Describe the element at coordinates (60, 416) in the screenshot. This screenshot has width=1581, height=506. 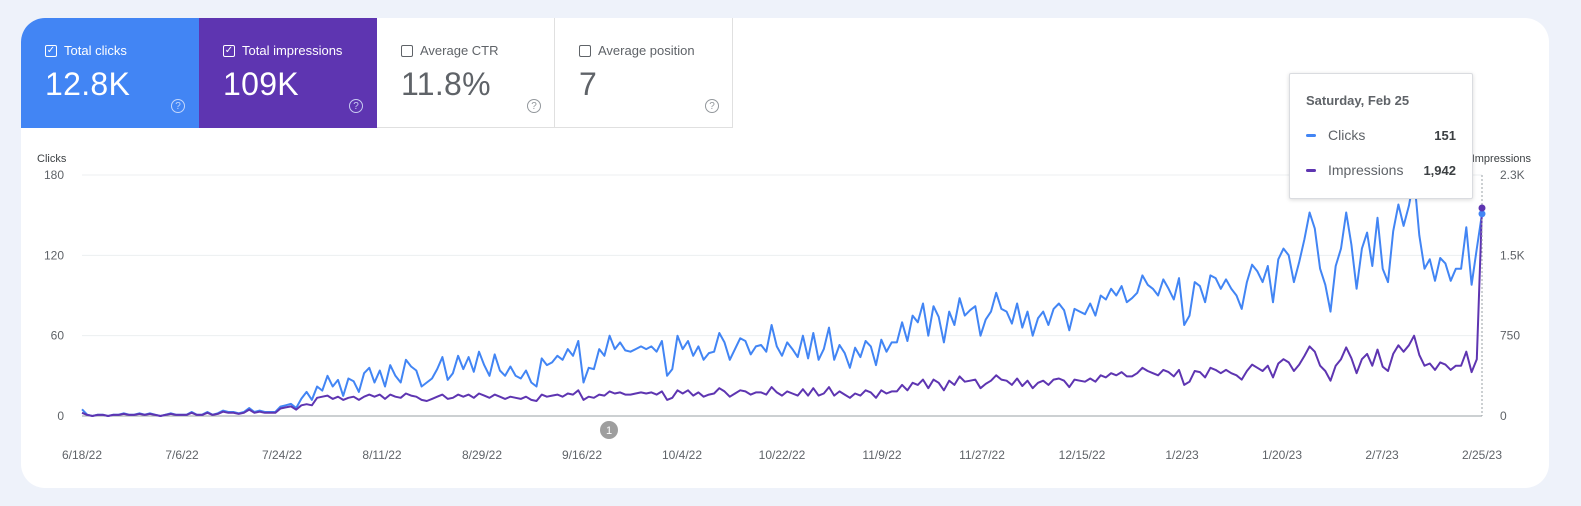
I see `y-left-tick-label: 0` at that location.